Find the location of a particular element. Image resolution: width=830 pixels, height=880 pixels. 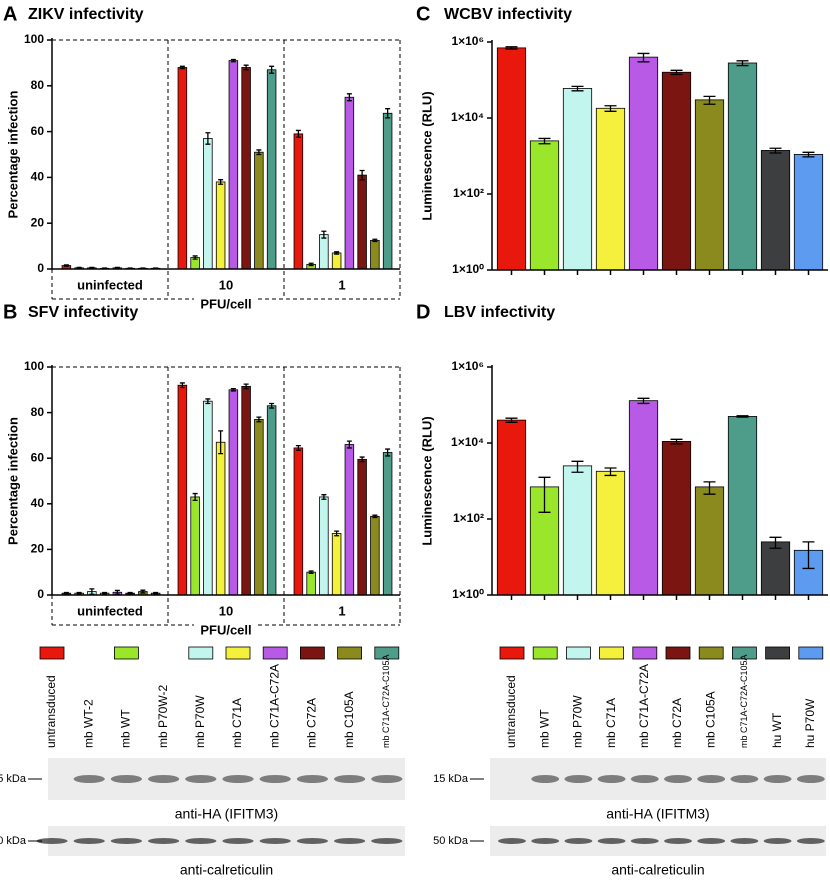

y-tick-label: 1×10⁴ is located at coordinates (467, 117).